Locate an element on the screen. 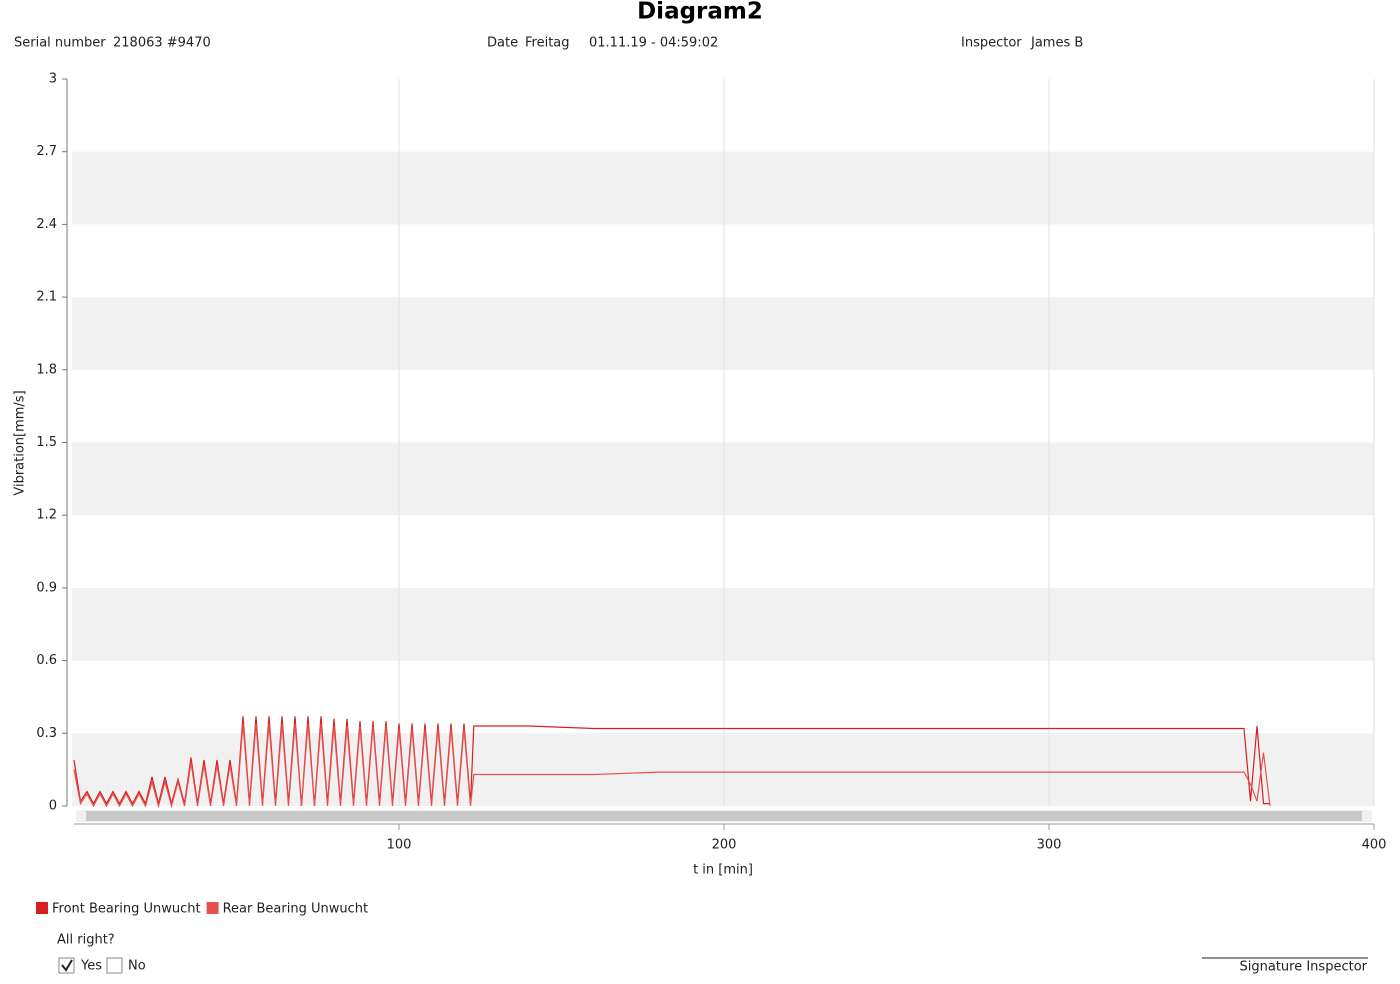 Image resolution: width=1400 pixels, height=984 pixels. signature-label: Signature Inspector is located at coordinates (1304, 967).